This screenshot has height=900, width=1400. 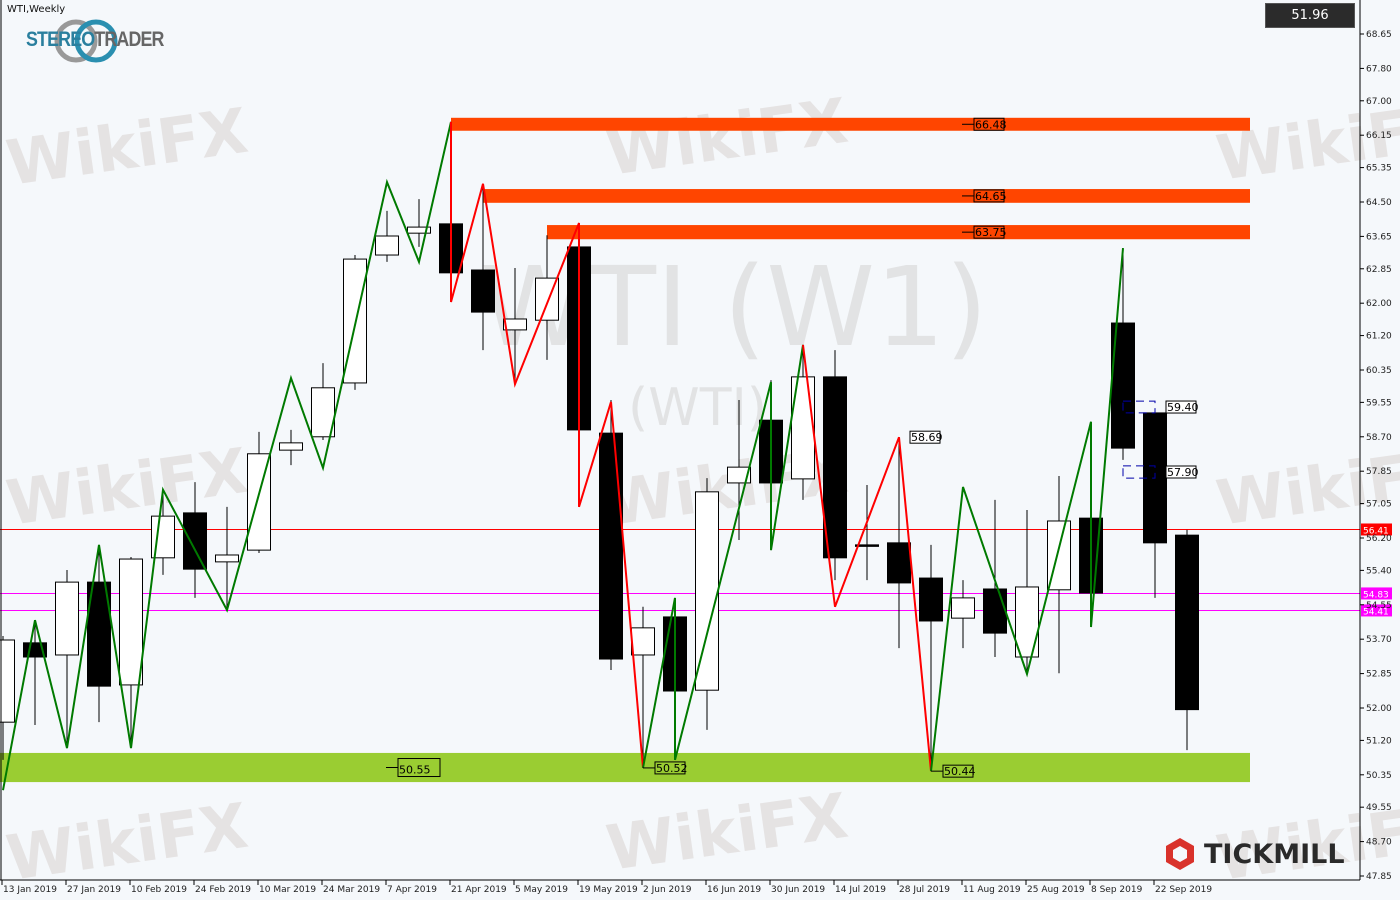 I want to click on x-tick-label: 24 Feb 2019, so click(x=223, y=890).